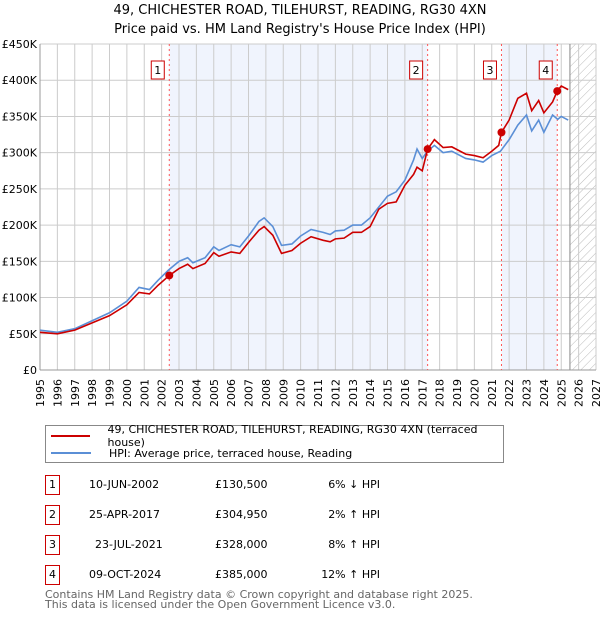 This screenshot has height=620, width=600. What do you see at coordinates (30, 370) in the screenshot?
I see `y-tick-label: £0` at bounding box center [30, 370].